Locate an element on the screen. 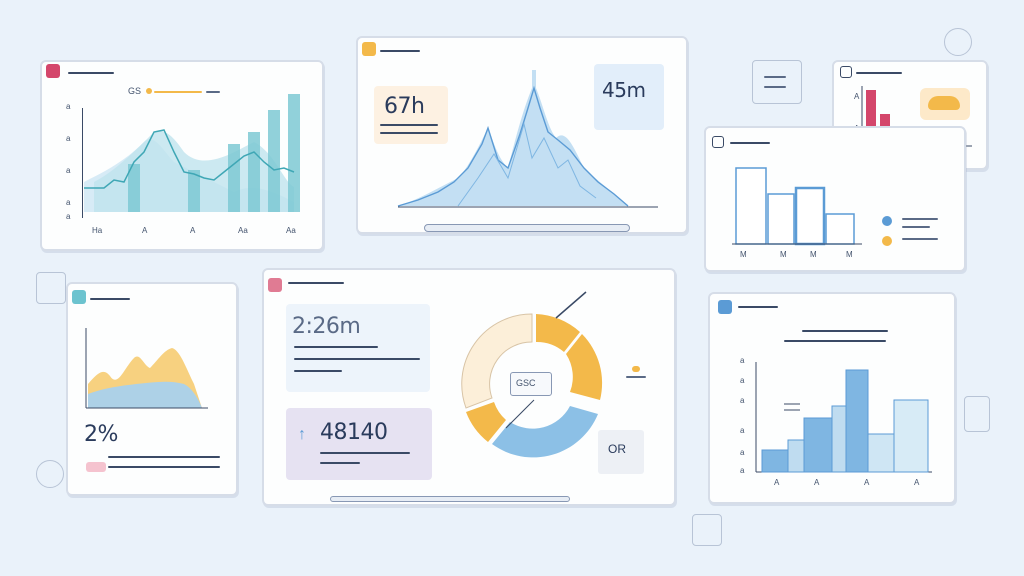 The height and width of the screenshot is (576, 1024). area-stat-value: 2% is located at coordinates (101, 434).